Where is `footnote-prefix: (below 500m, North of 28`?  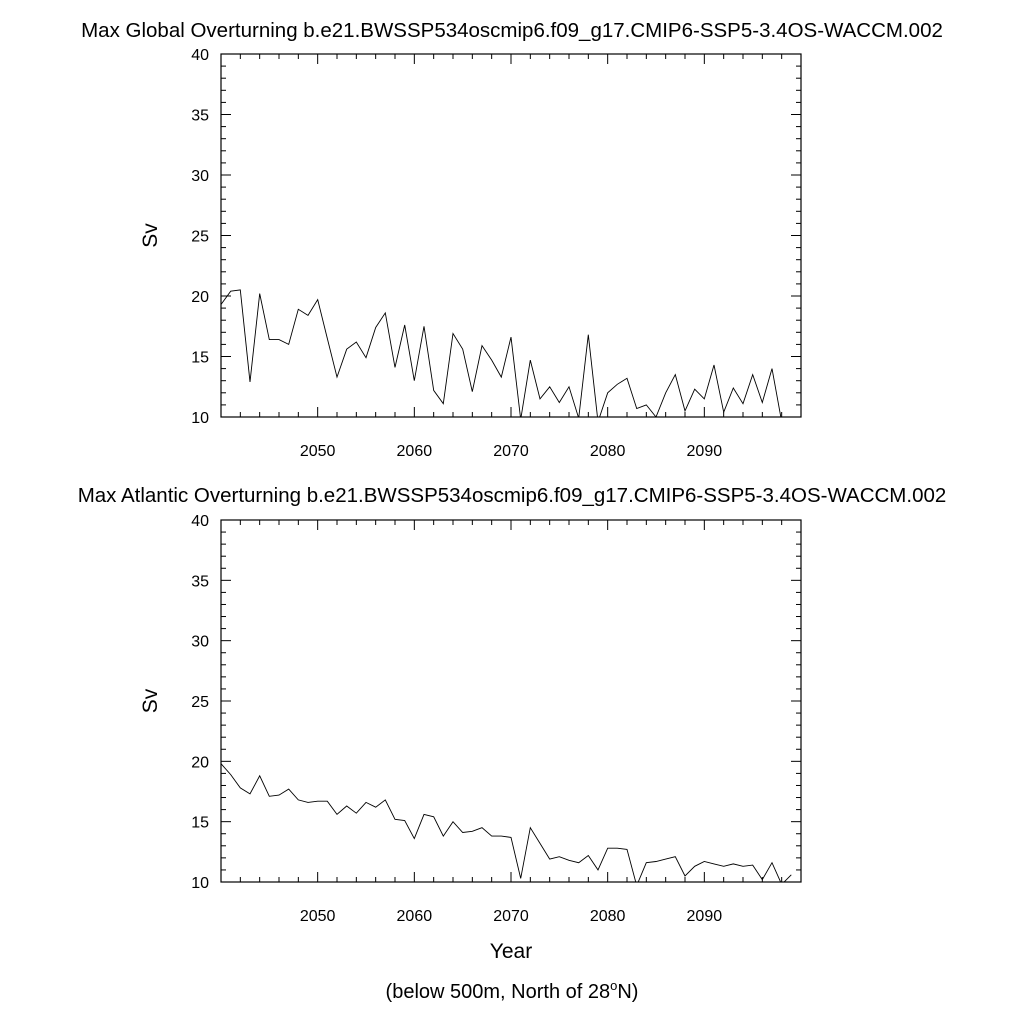 footnote-prefix: (below 500m, North of 28 is located at coordinates (498, 992).